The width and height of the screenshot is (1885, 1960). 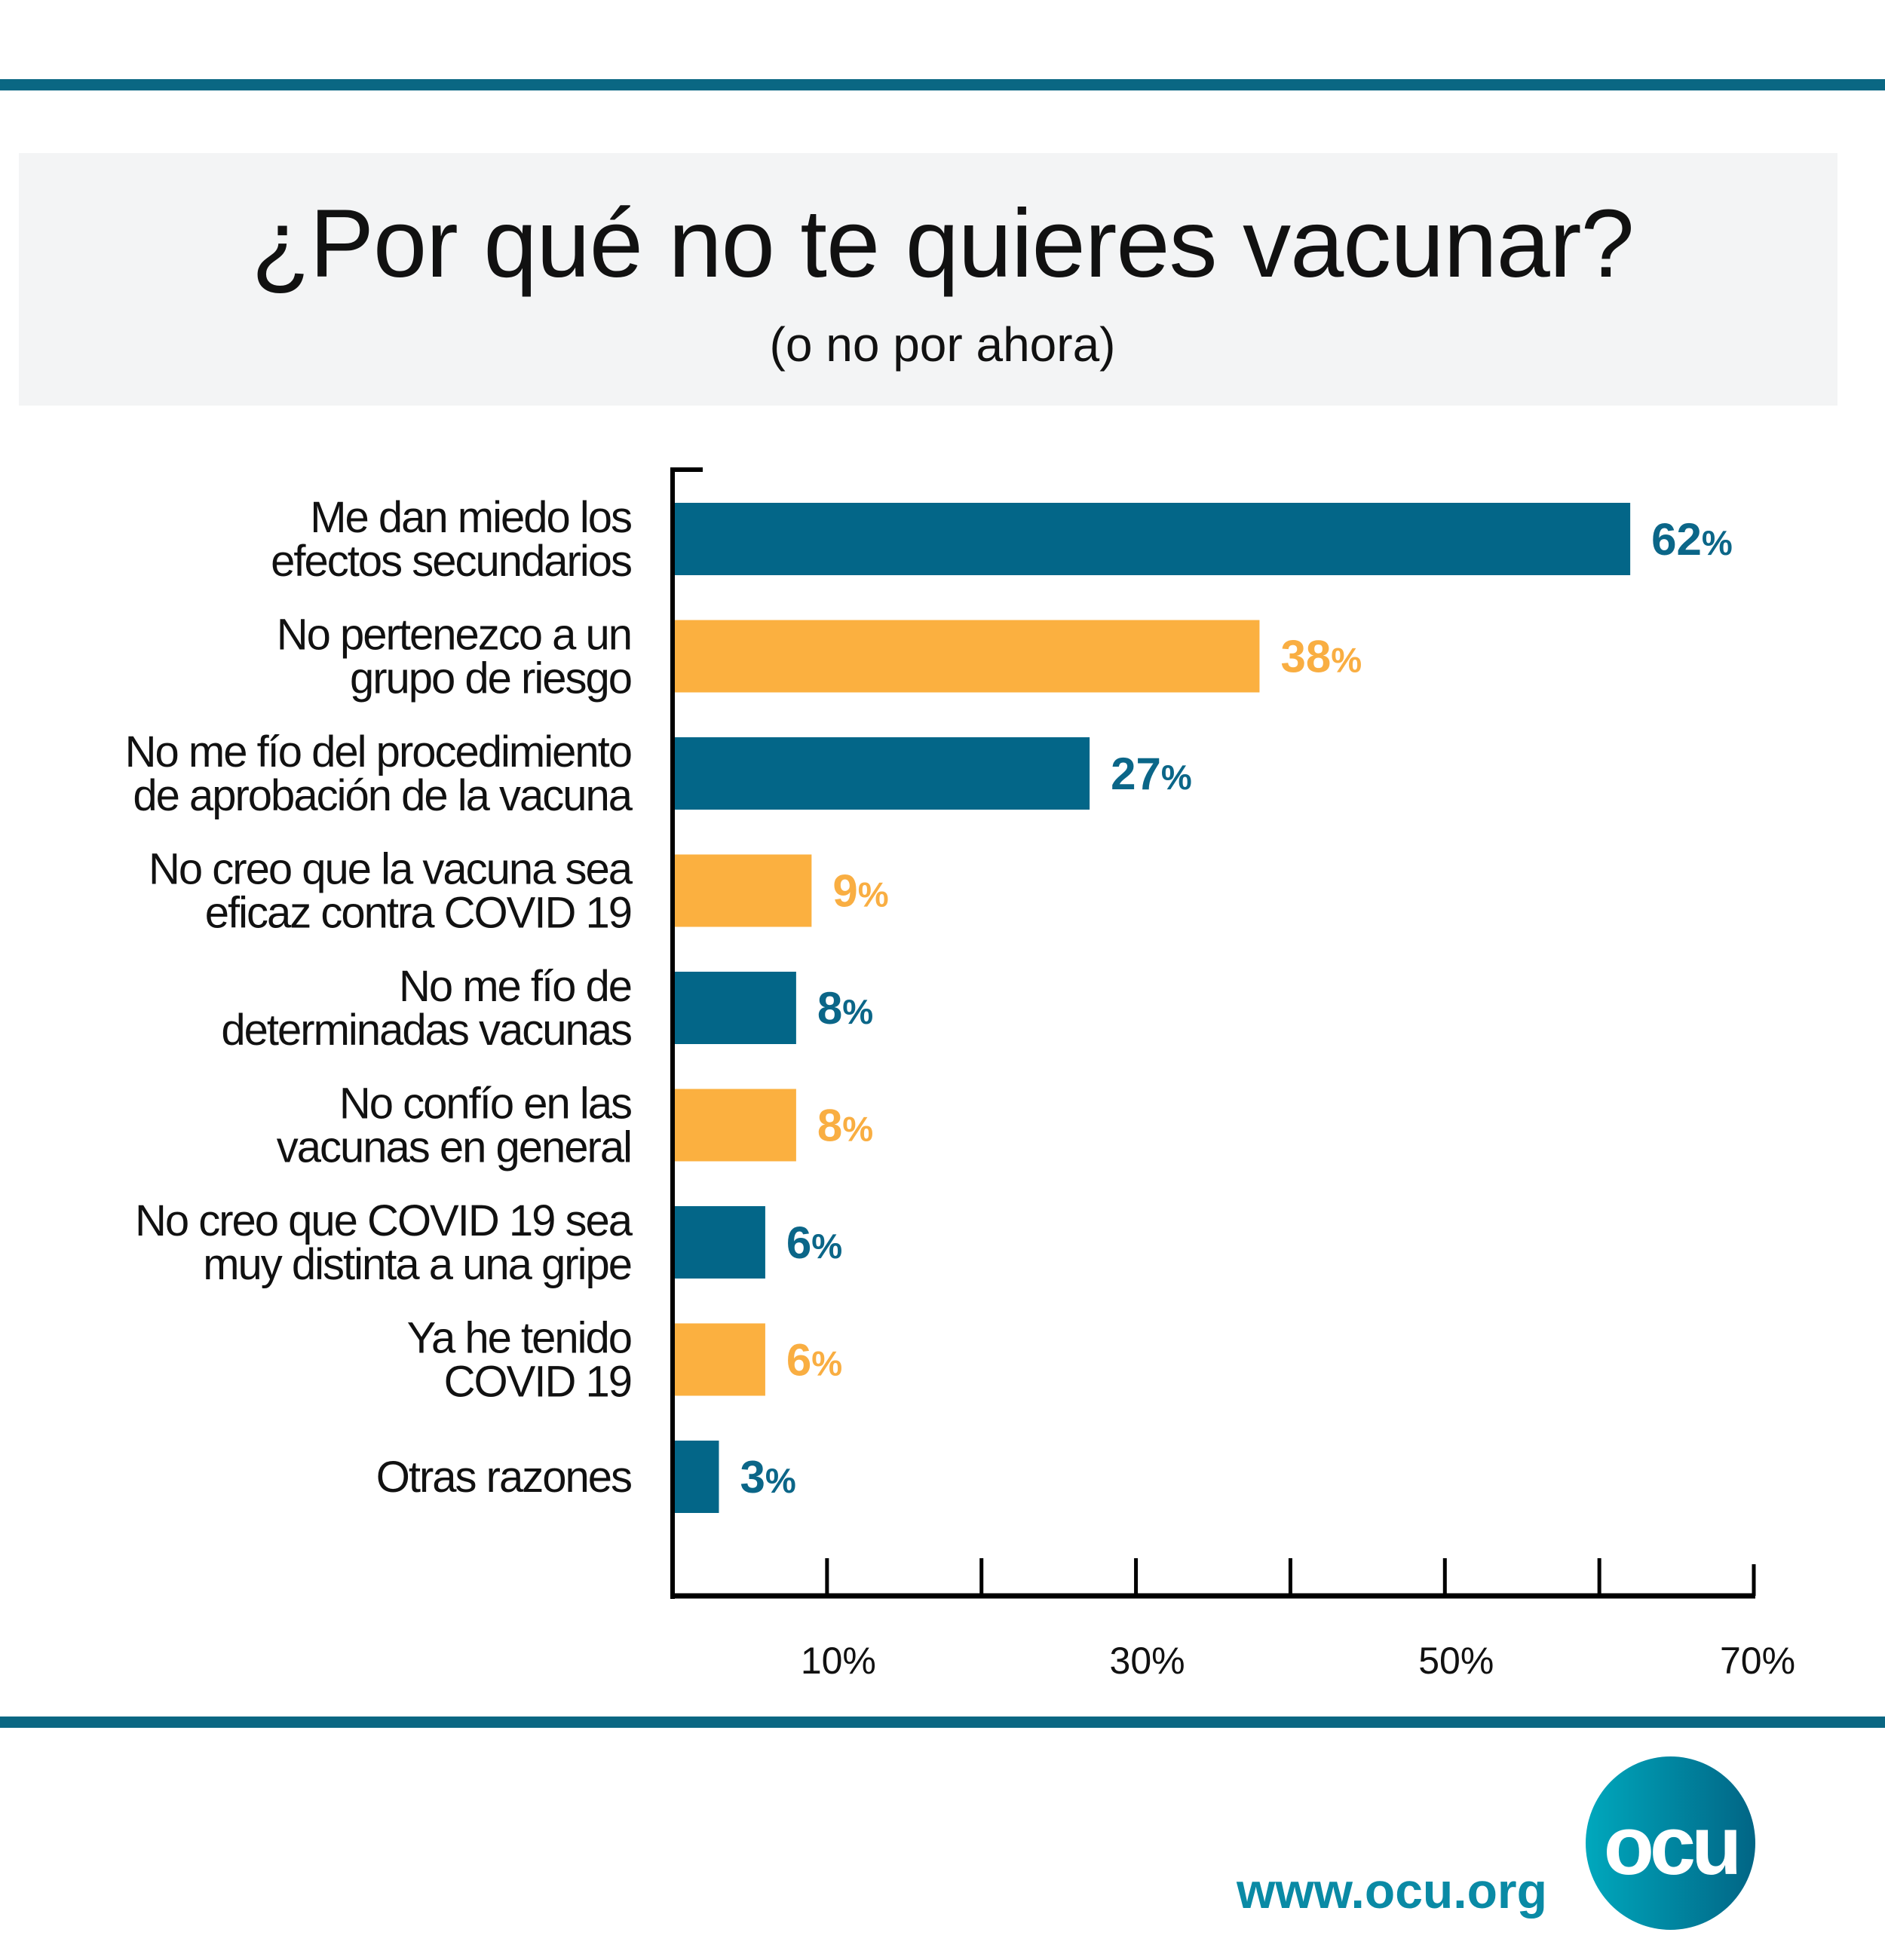 I want to click on value-label: 3%, so click(x=767, y=1477).